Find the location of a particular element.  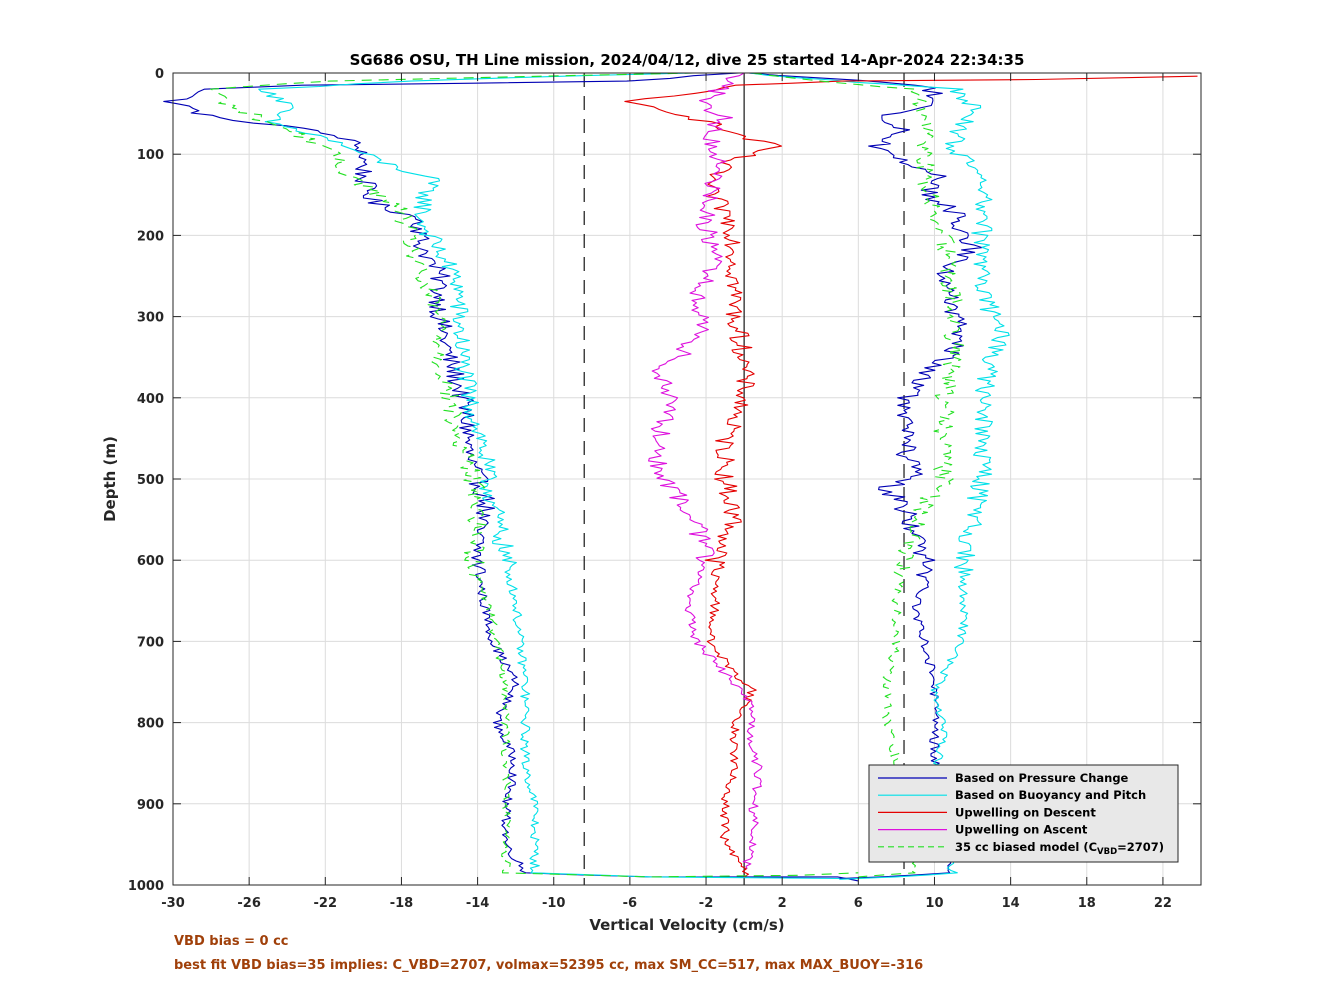

y-tick-label: 900 is located at coordinates (150, 805).